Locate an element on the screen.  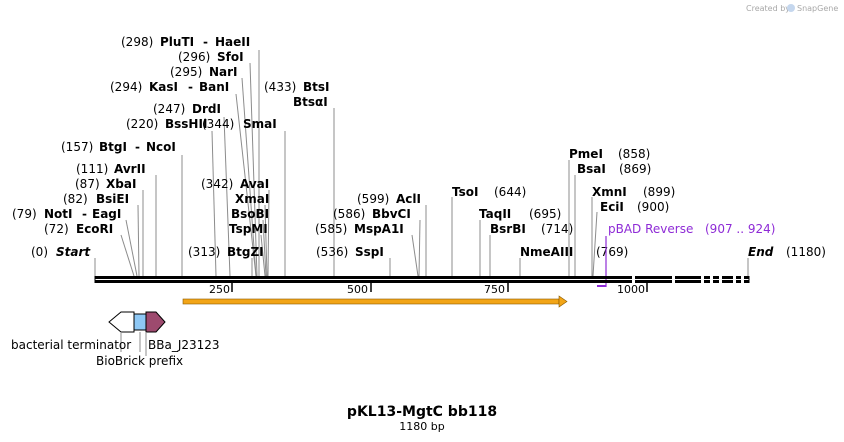
primer-range: (907 .. 924) is located at coordinates (740, 229).